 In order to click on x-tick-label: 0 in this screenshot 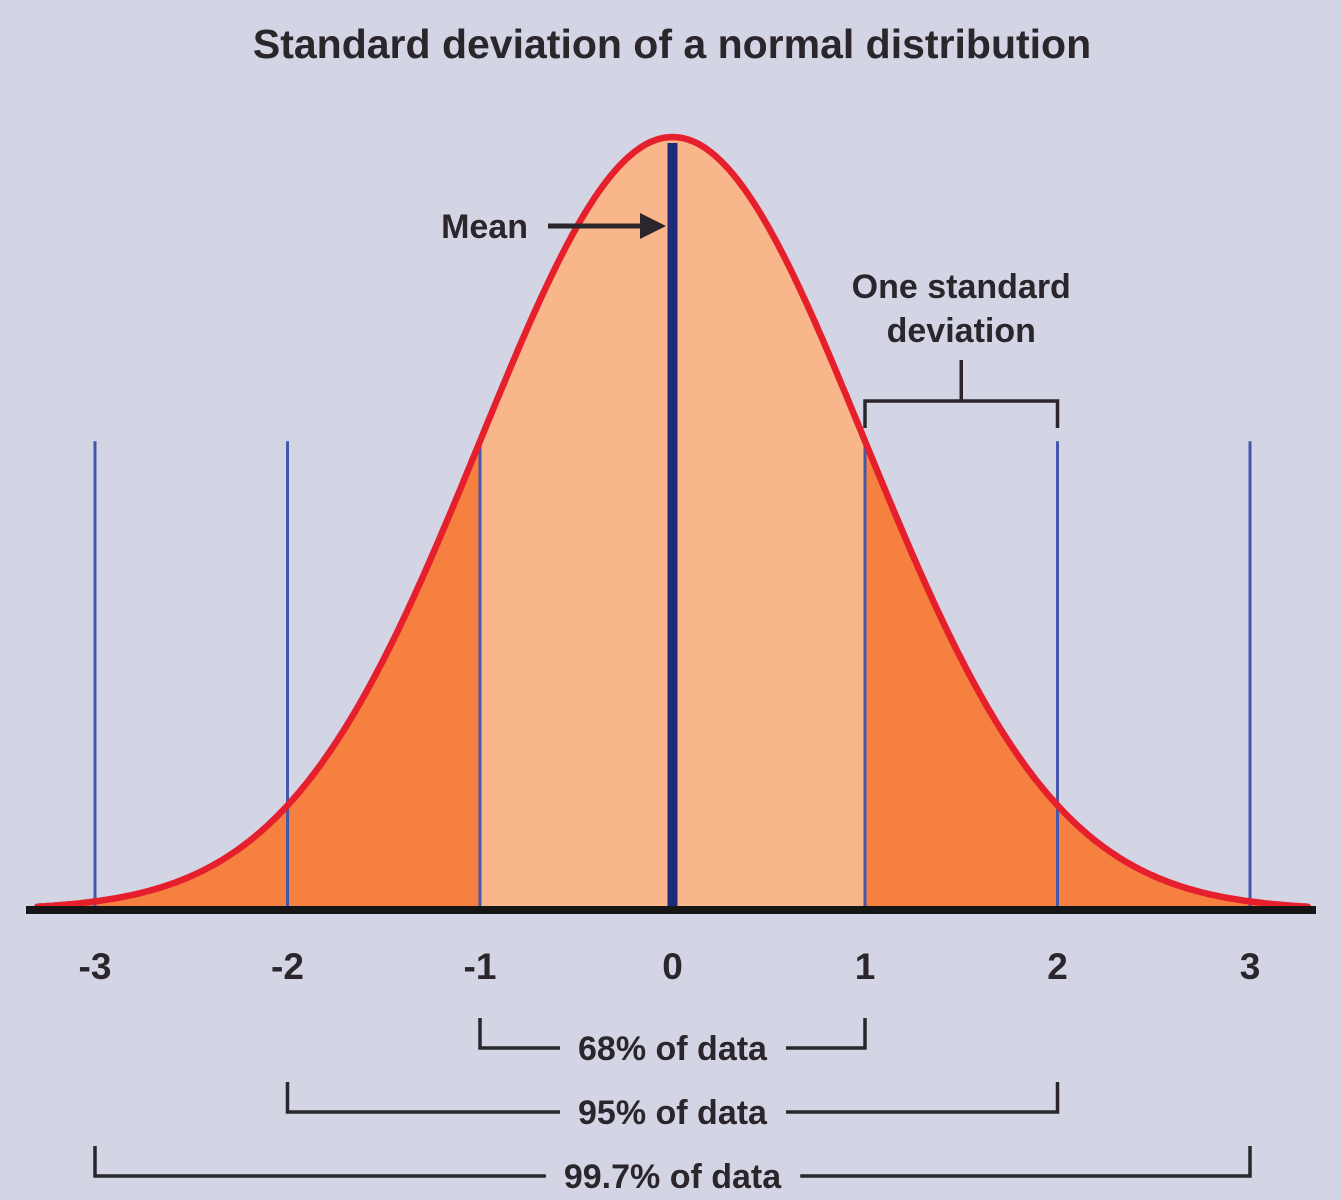, I will do `click(672, 966)`.